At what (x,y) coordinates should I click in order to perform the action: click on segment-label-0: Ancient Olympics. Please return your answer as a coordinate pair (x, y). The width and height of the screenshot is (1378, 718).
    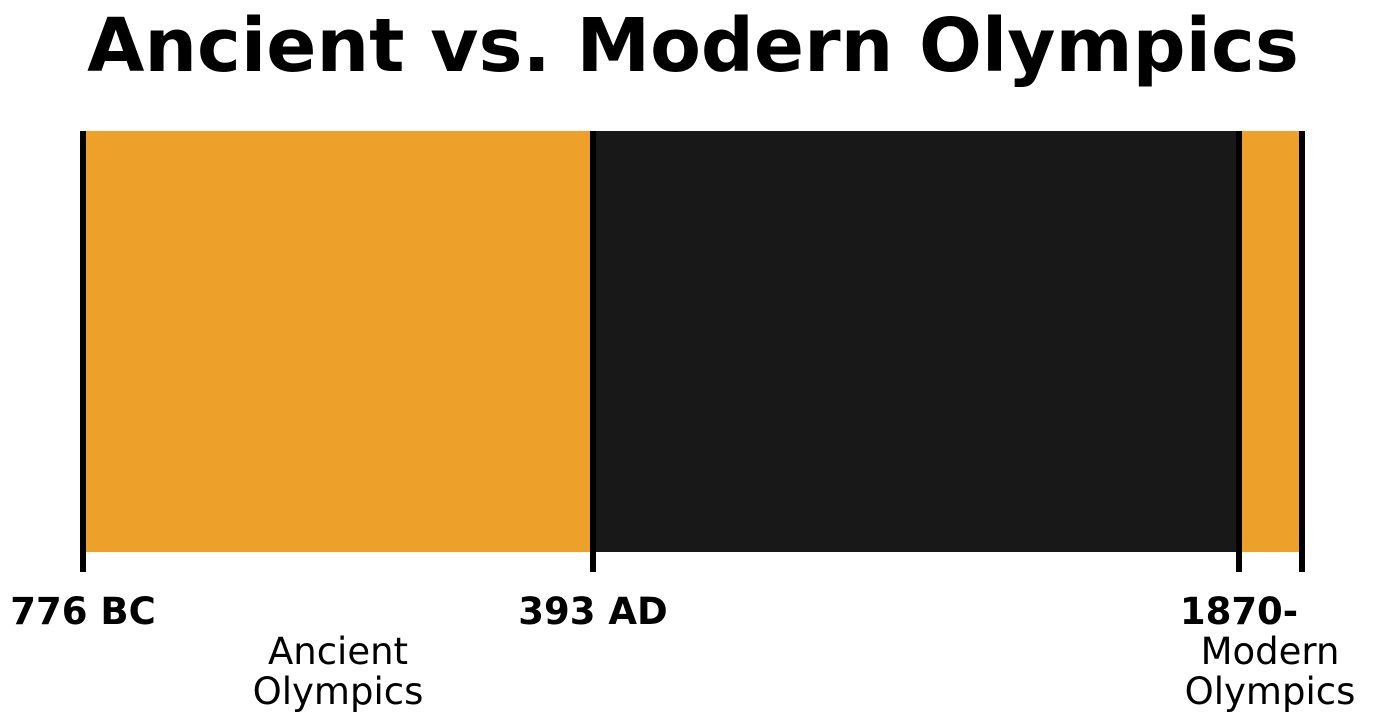
    Looking at the image, I should click on (338, 671).